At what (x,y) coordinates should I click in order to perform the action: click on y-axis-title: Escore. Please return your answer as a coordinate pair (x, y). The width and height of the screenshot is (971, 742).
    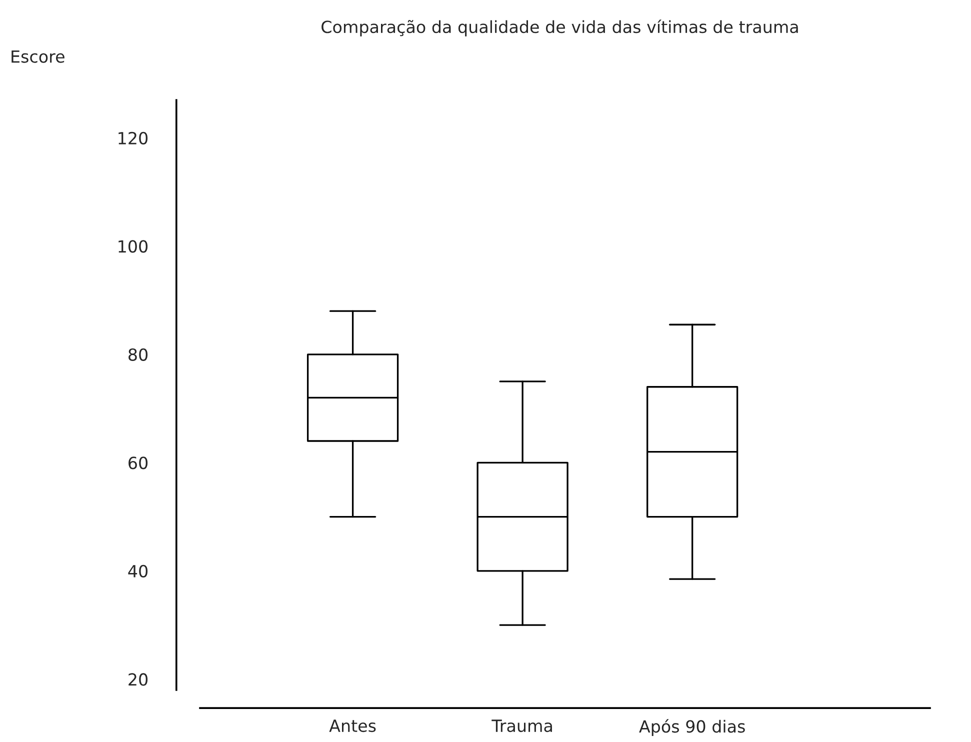
    Looking at the image, I should click on (38, 56).